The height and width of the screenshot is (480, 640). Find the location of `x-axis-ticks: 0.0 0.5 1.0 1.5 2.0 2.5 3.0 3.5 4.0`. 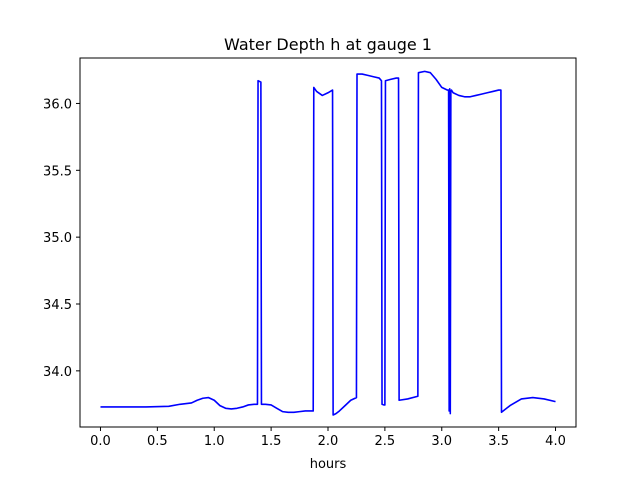

x-axis-ticks: 0.0 0.5 1.0 1.5 2.0 2.5 3.0 3.5 4.0 is located at coordinates (328, 438).